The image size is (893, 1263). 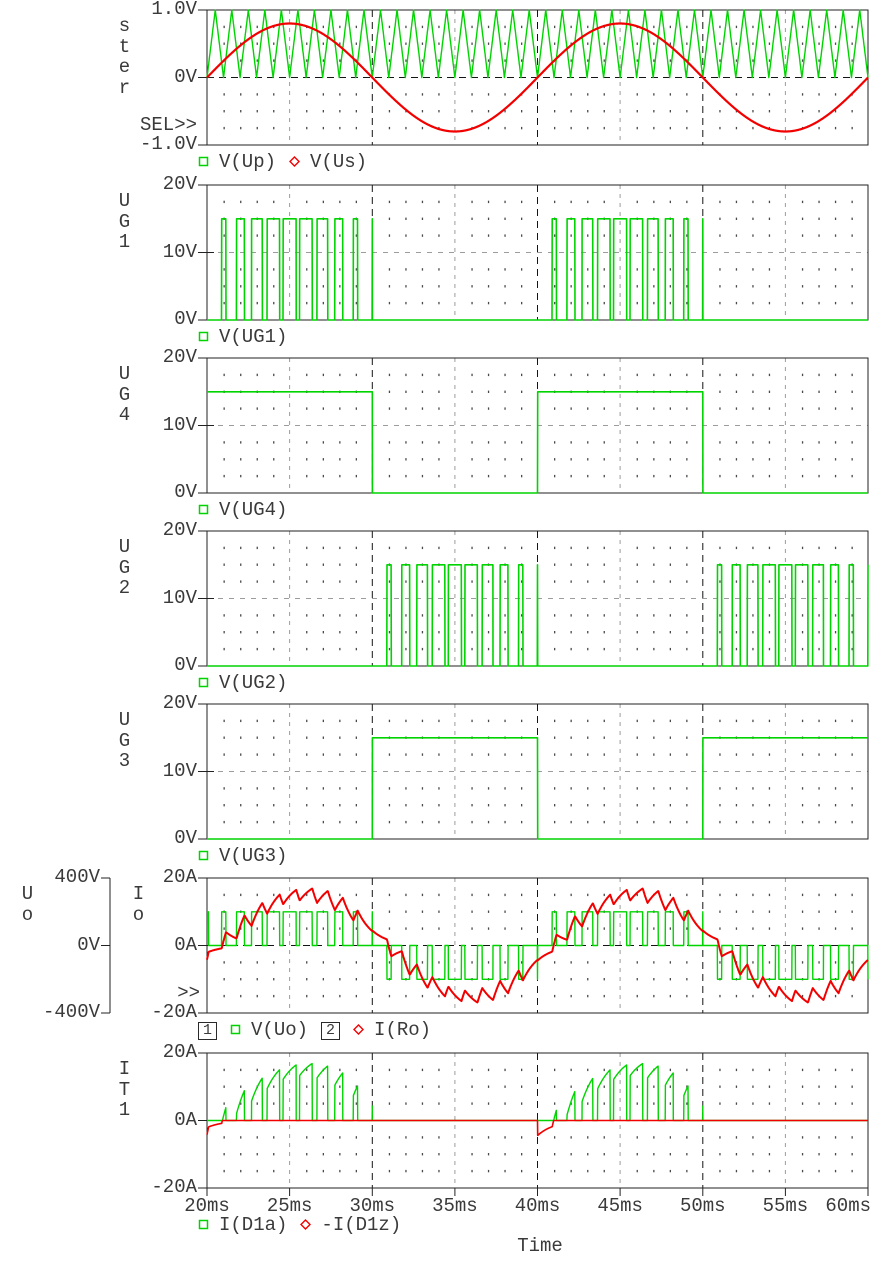 What do you see at coordinates (138, 914) in the screenshot?
I see `y-axis-name-uoio-char: o` at bounding box center [138, 914].